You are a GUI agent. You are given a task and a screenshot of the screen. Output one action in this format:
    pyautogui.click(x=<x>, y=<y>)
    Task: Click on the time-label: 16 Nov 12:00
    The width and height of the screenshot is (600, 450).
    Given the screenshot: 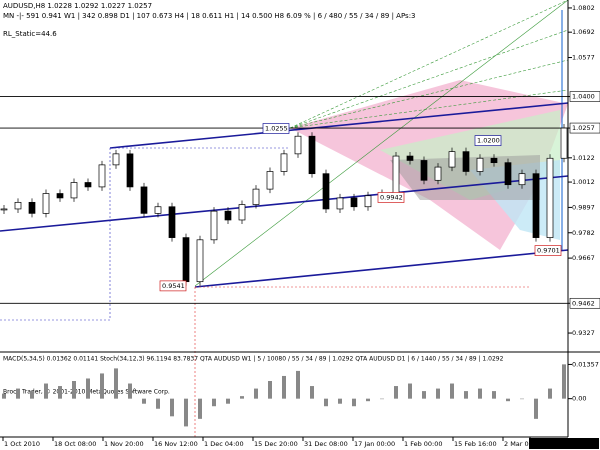 What is the action you would take?
    pyautogui.click(x=176, y=444)
    